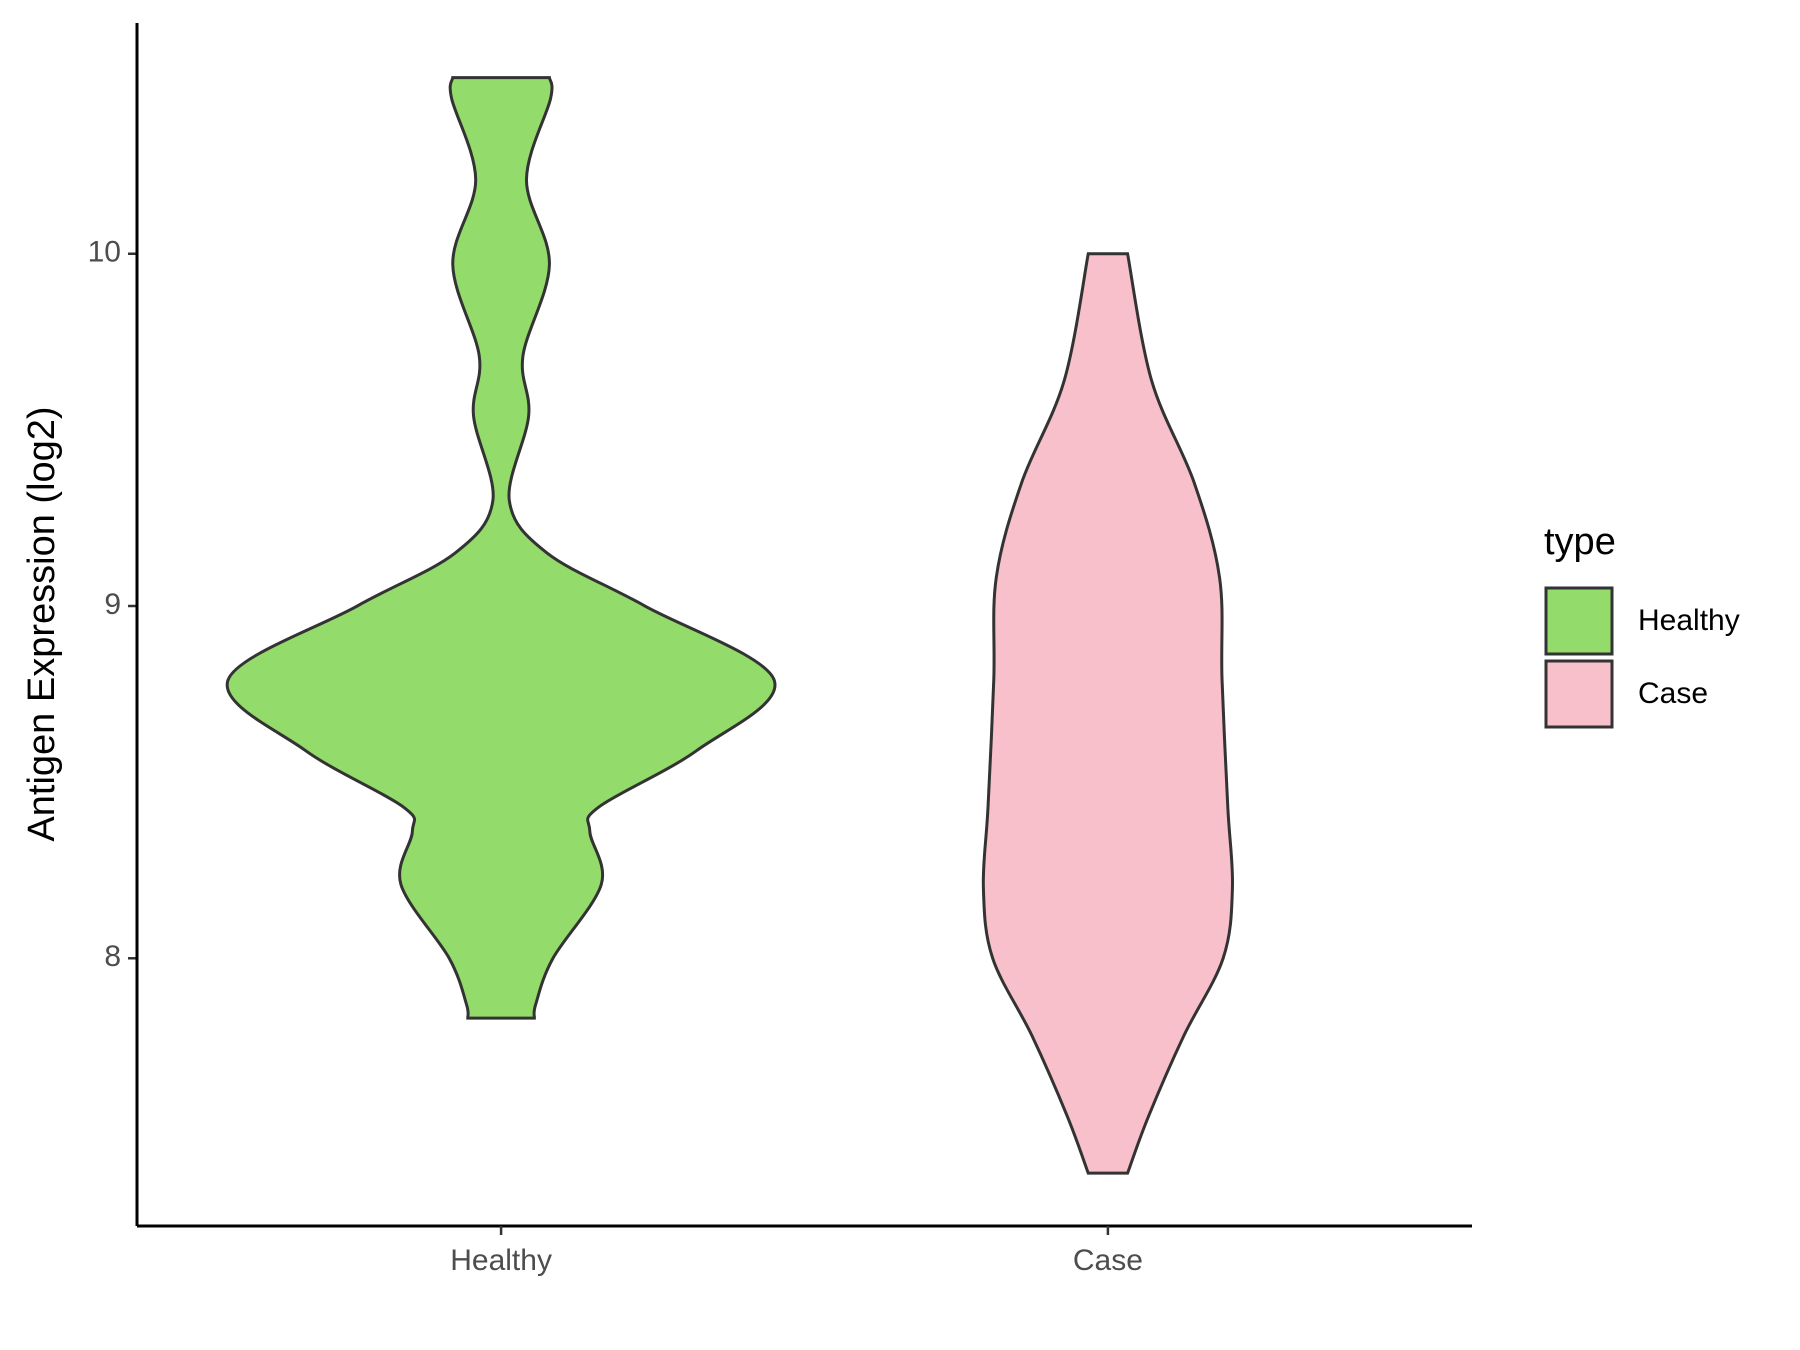 This screenshot has height=1350, width=1800. What do you see at coordinates (1673, 693) in the screenshot?
I see `legend-label: Case` at bounding box center [1673, 693].